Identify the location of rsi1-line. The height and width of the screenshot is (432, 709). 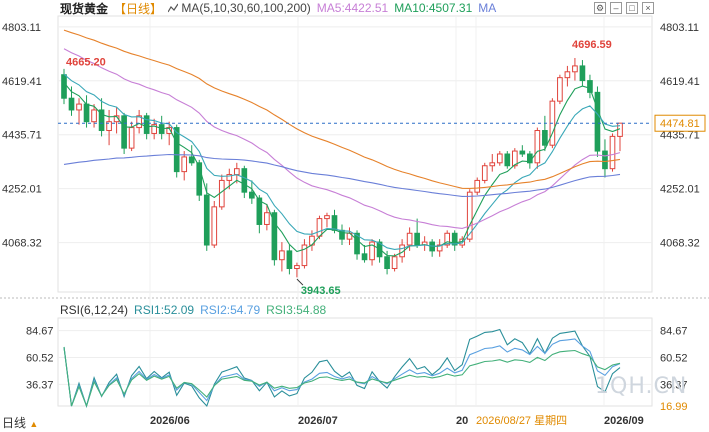
(342, 368).